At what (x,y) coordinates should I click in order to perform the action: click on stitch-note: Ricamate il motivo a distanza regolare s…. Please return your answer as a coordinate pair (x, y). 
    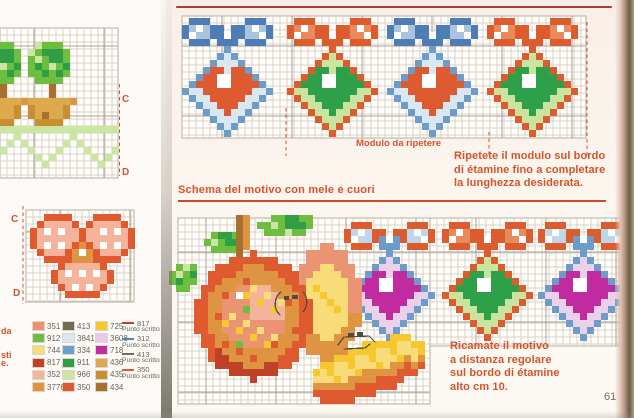
    Looking at the image, I should click on (505, 366).